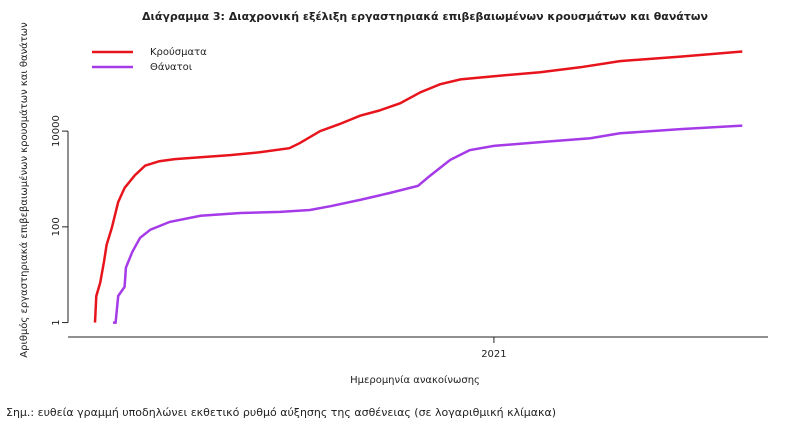 The height and width of the screenshot is (436, 798). I want to click on legend-label: Θάνατοι, so click(171, 67).